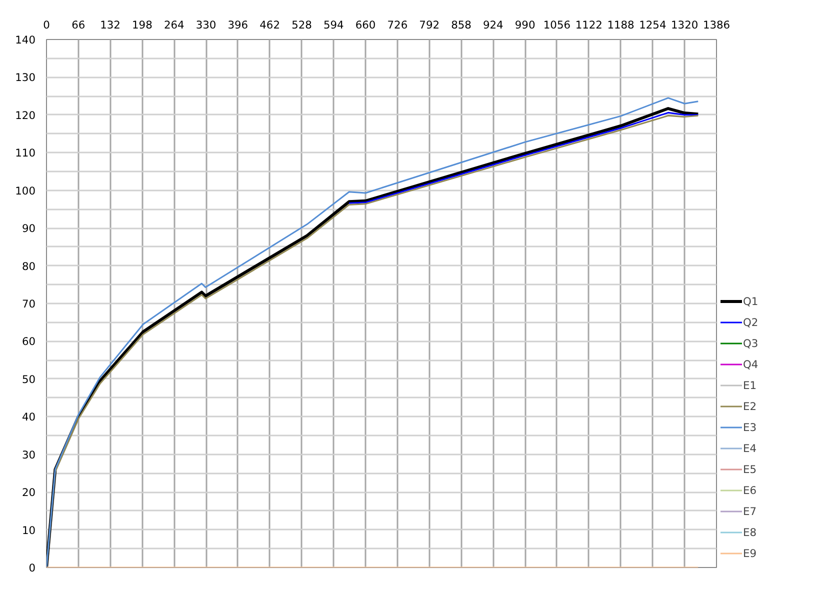 This screenshot has height=593, width=815. What do you see at coordinates (621, 25) in the screenshot?
I see `x-tick-label: 1188` at bounding box center [621, 25].